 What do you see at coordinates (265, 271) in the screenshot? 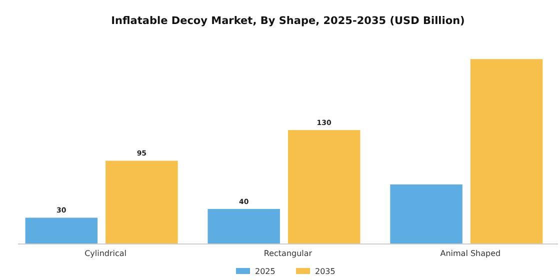
I see `legend-label: 2025` at bounding box center [265, 271].